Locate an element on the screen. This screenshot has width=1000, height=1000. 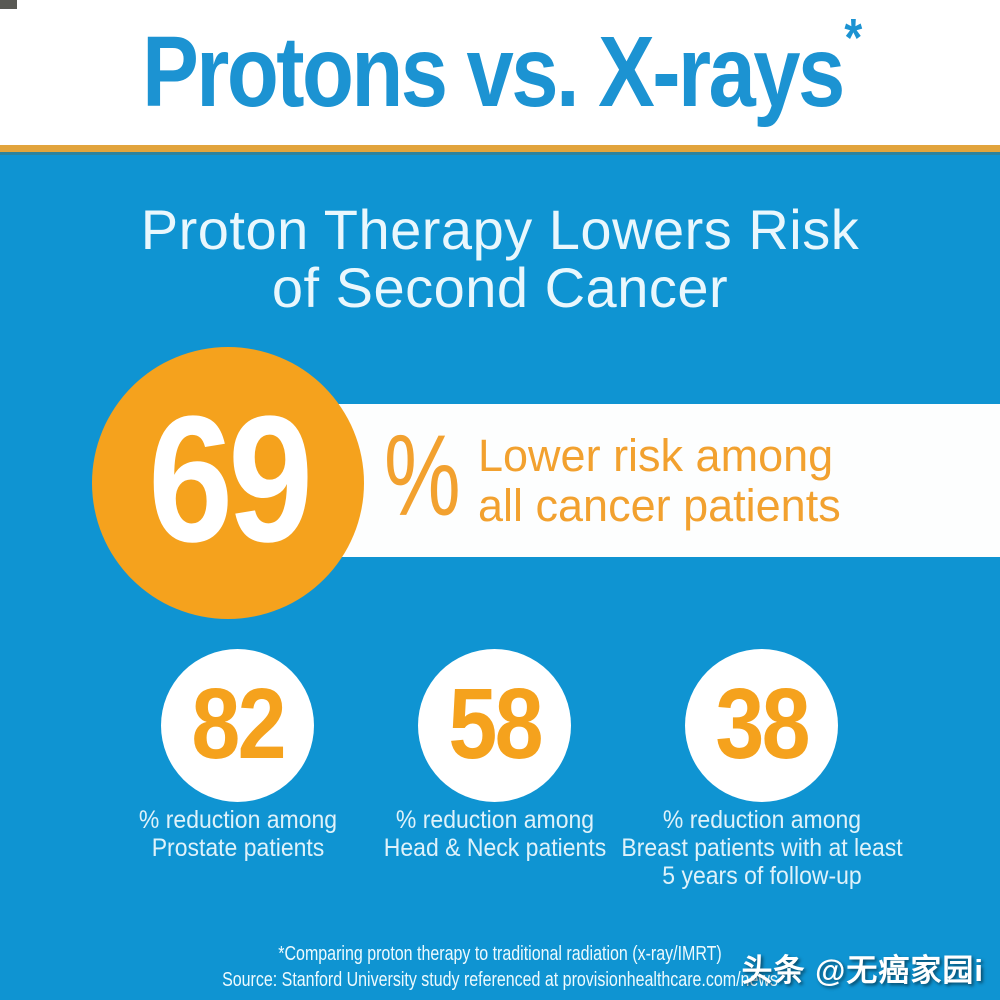
asterisk-footnote-marker: * is located at coordinates (853, 38).